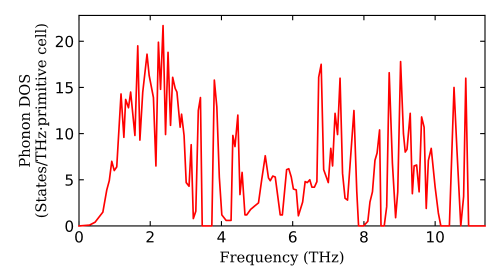 Image resolution: width=500 pixels, height=280 pixels. What do you see at coordinates (221, 236) in the screenshot?
I see `x-tick-label: 4` at bounding box center [221, 236].